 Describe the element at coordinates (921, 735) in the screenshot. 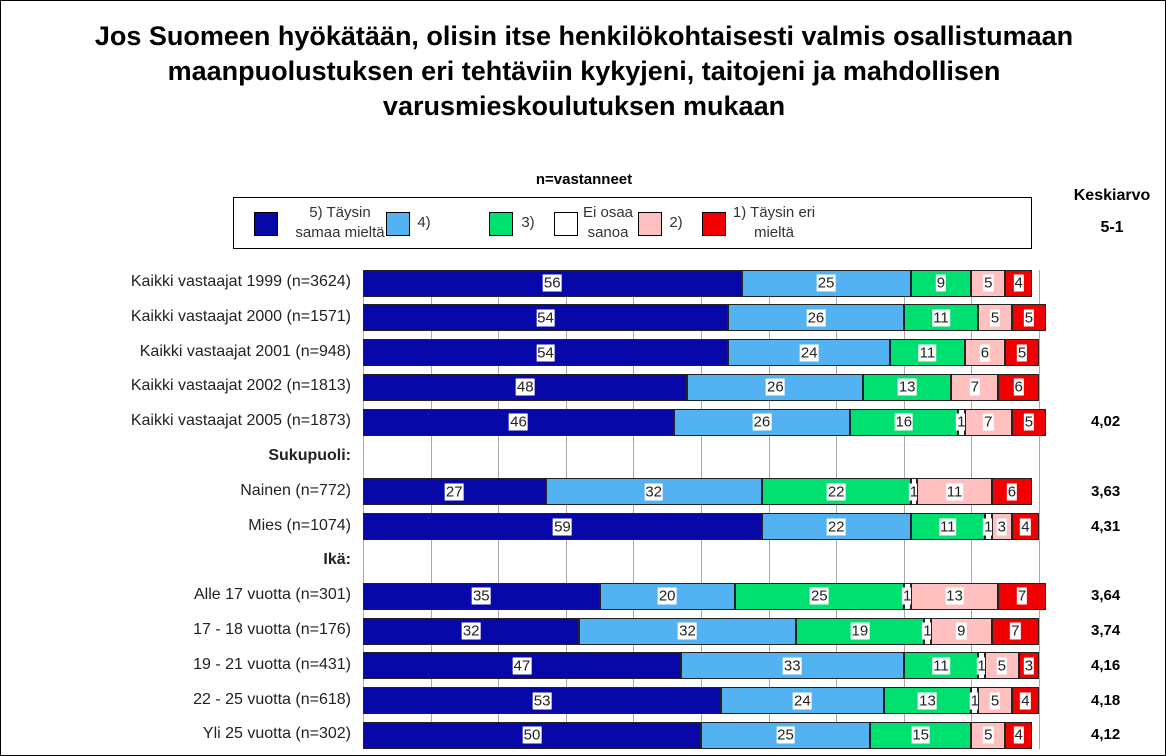

I see `value-label: 15` at that location.